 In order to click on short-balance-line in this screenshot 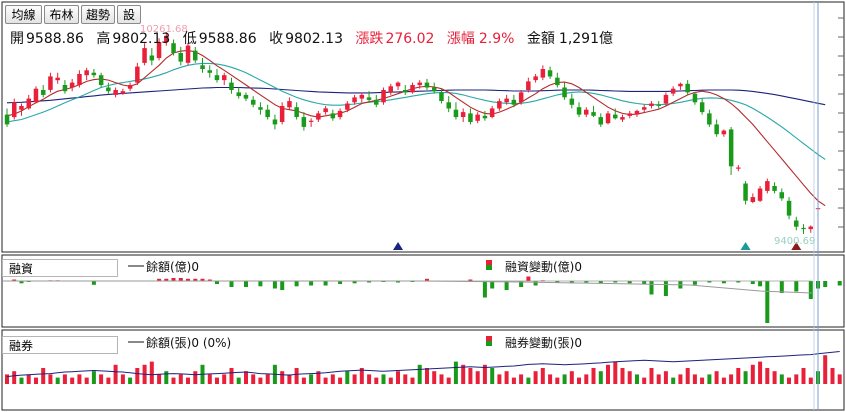, I will do `click(423, 364)`.